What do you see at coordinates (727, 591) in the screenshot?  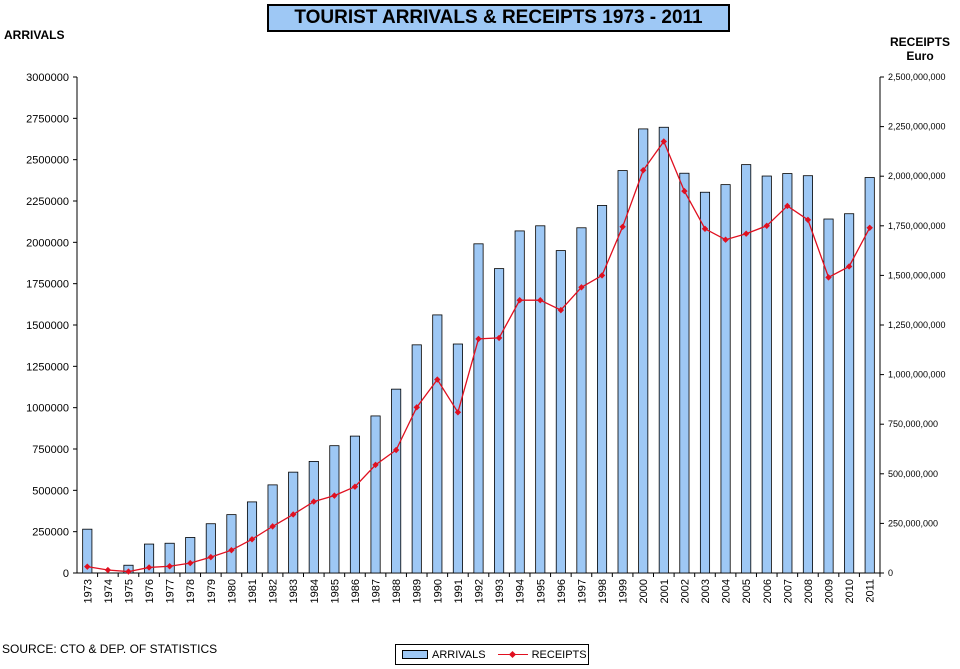 I see `x-tick-label: 2004` at bounding box center [727, 591].